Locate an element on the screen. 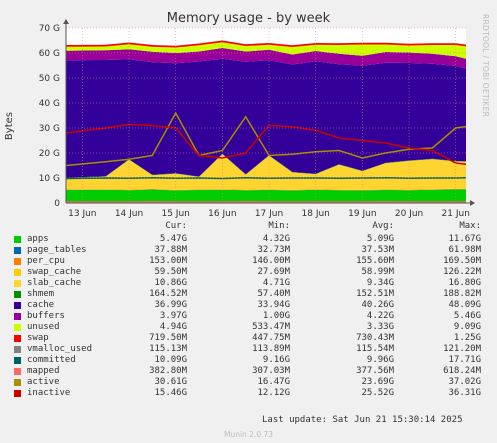  legend-value-max: 618.24M is located at coordinates (462, 371).